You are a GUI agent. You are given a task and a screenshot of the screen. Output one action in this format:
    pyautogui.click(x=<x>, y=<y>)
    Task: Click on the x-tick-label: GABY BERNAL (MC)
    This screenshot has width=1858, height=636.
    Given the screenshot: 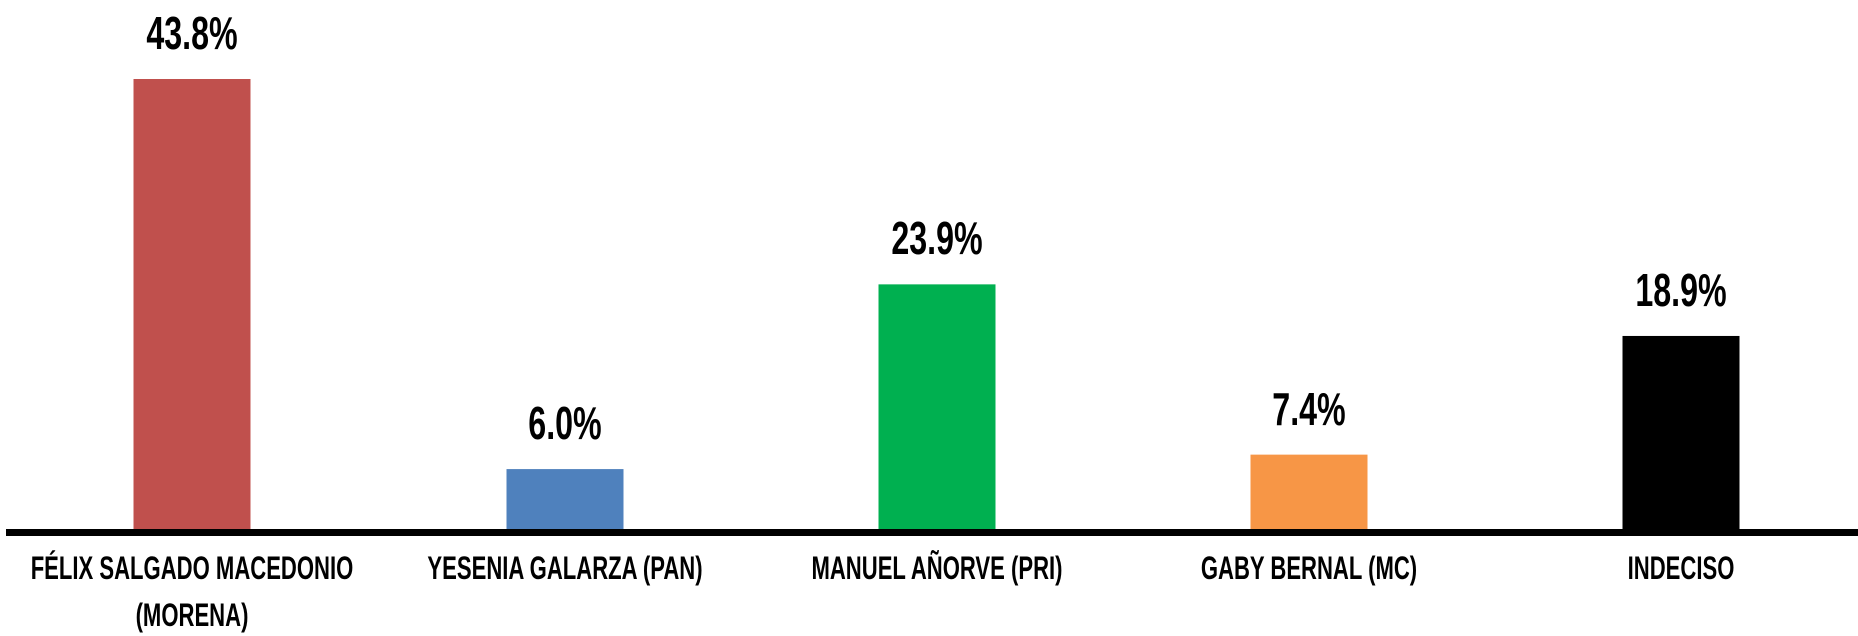 What is the action you would take?
    pyautogui.click(x=1309, y=568)
    